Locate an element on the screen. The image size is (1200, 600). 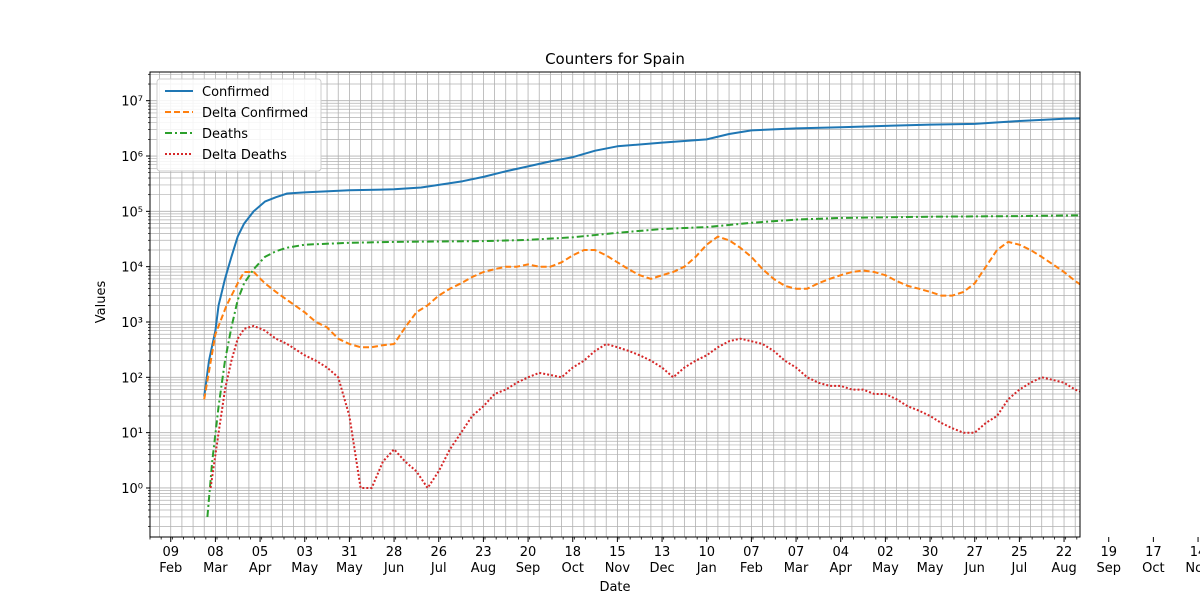
x-tick-day-label: 20 is located at coordinates (528, 552).